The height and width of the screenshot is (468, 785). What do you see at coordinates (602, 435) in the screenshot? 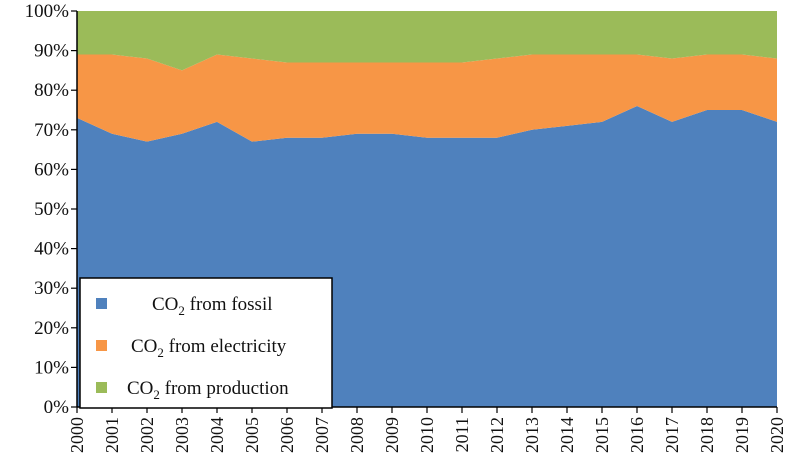
I see `x-tick-label: 2015` at bounding box center [602, 435].